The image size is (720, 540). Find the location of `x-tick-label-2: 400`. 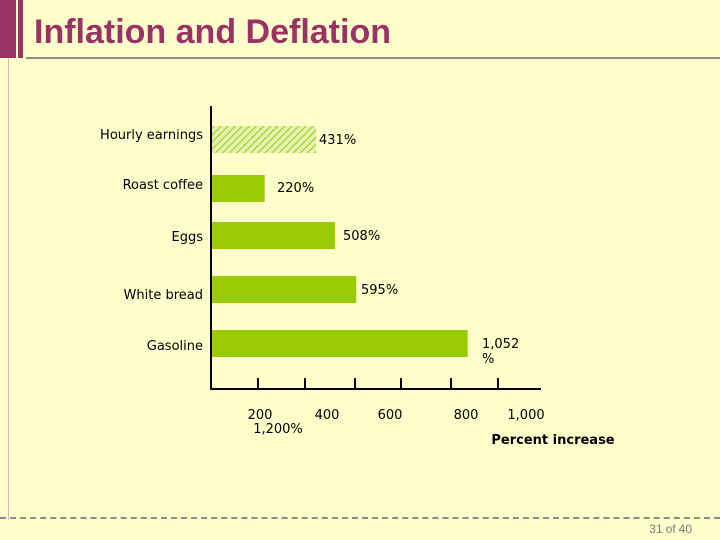

x-tick-label-2: 400 is located at coordinates (327, 415).